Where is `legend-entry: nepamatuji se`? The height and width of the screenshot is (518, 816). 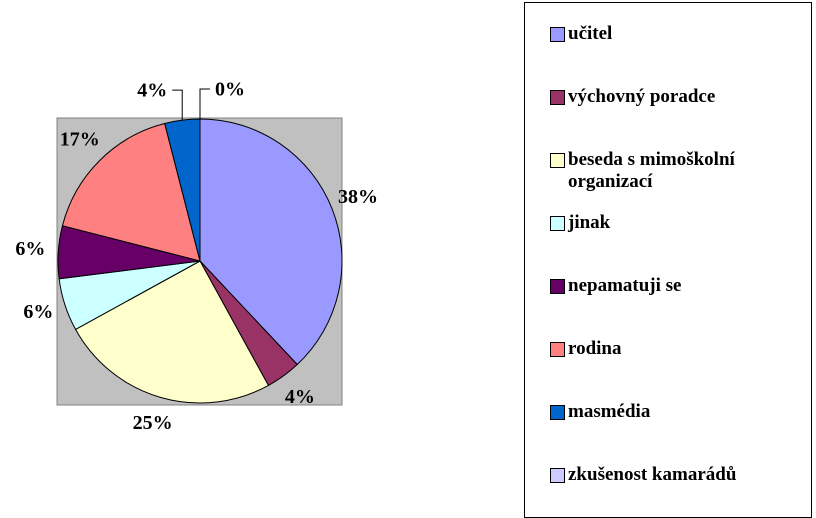
legend-entry: nepamatuji se is located at coordinates (679, 286).